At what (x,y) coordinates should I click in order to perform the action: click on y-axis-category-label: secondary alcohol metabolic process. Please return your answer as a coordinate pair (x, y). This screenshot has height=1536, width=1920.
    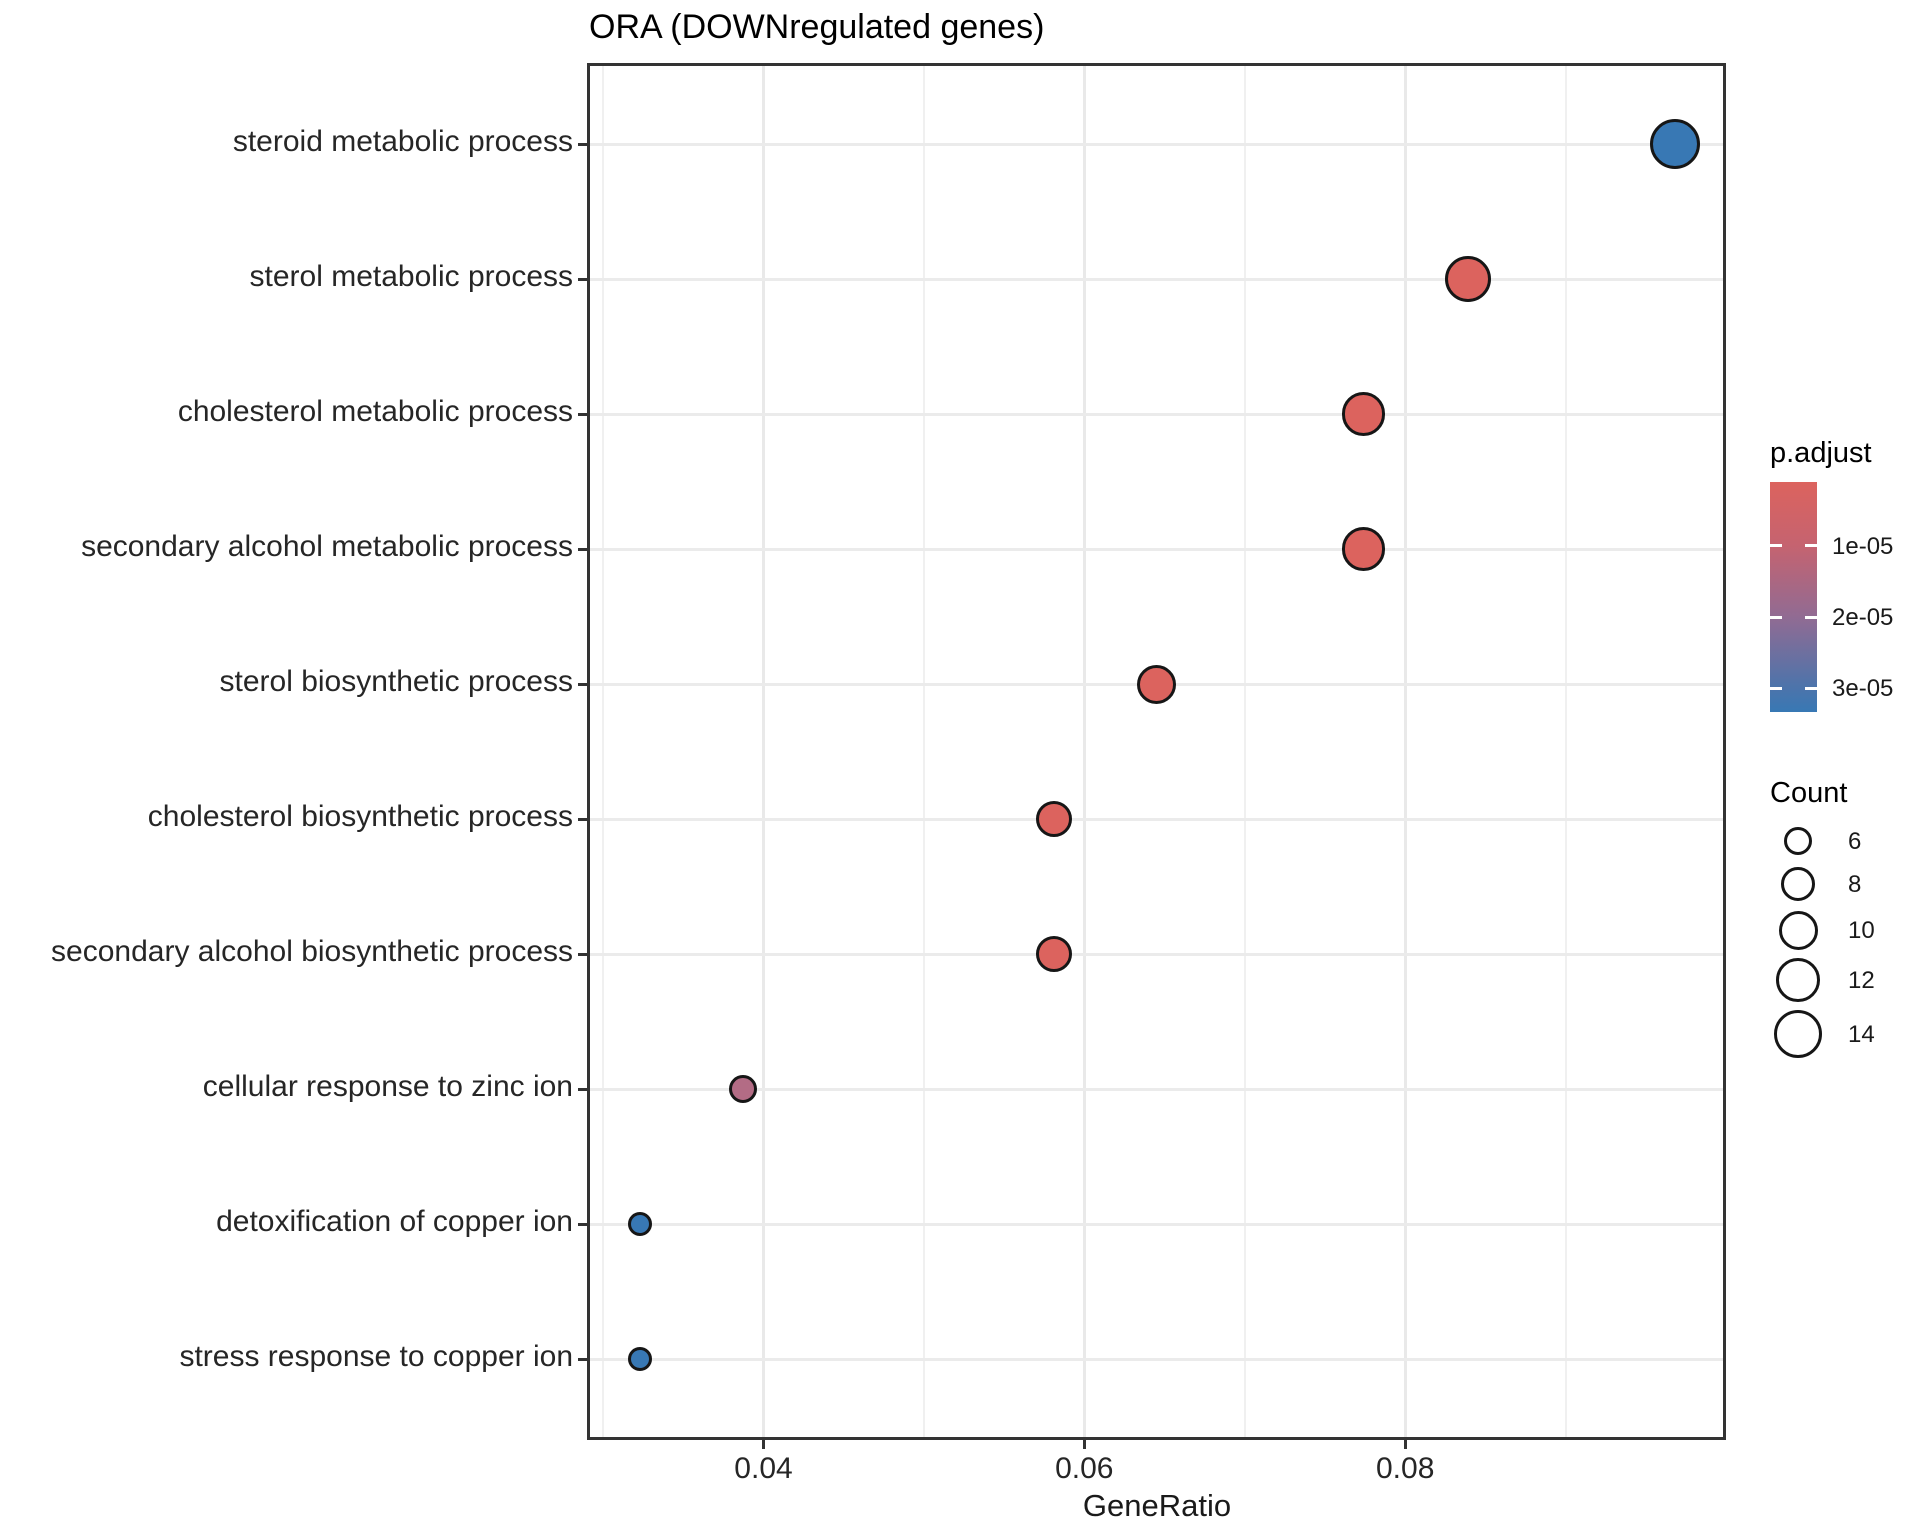
    Looking at the image, I should click on (327, 546).